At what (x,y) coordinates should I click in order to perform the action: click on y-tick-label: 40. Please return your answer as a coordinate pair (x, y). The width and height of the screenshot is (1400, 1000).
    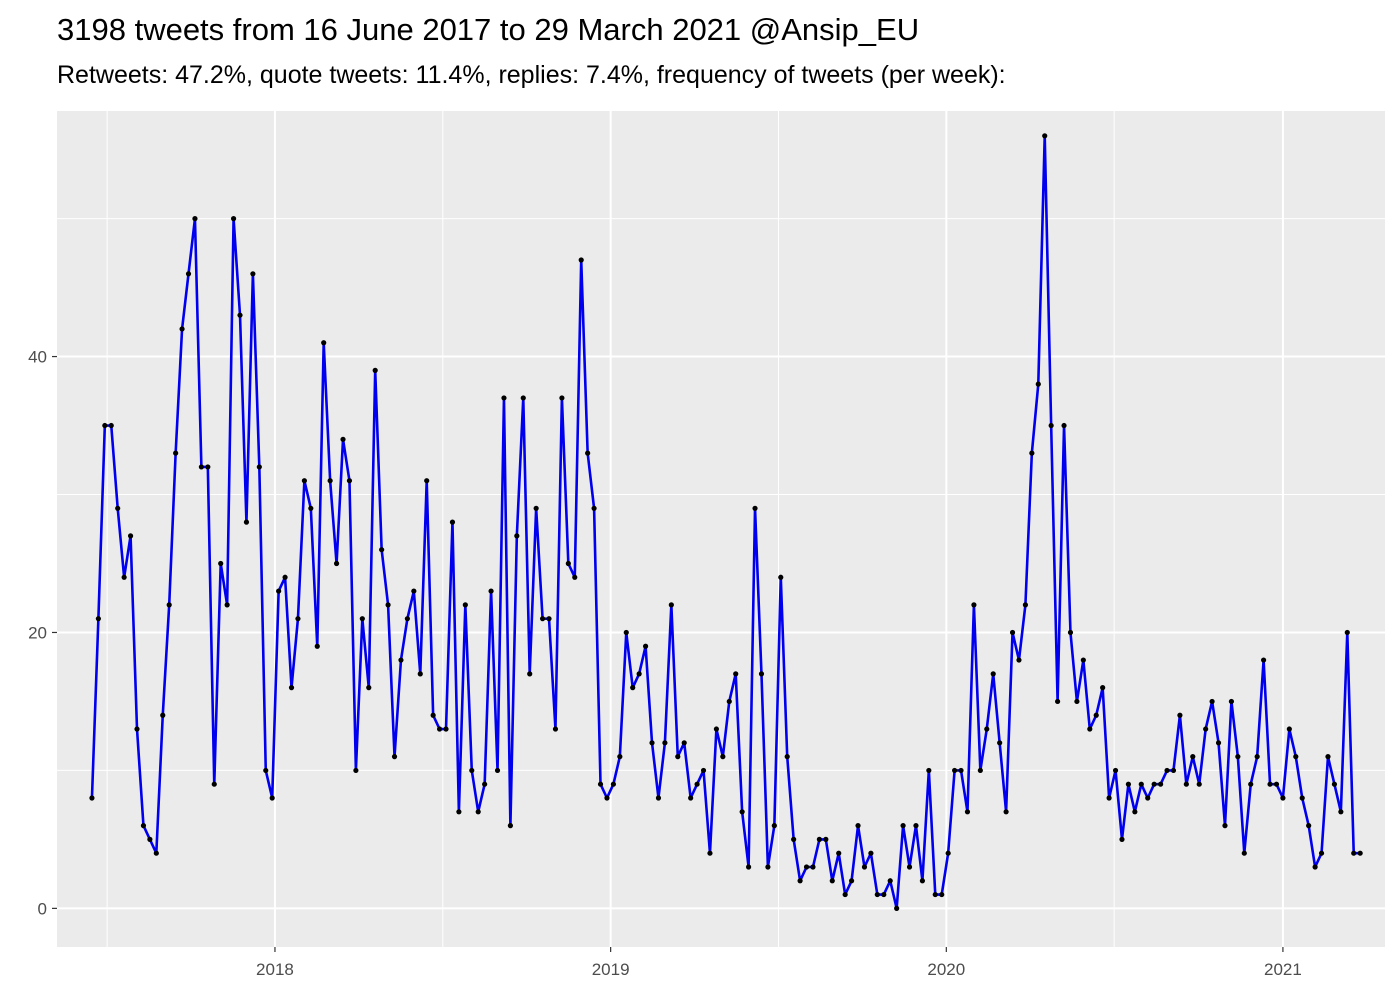
    Looking at the image, I should click on (37, 357).